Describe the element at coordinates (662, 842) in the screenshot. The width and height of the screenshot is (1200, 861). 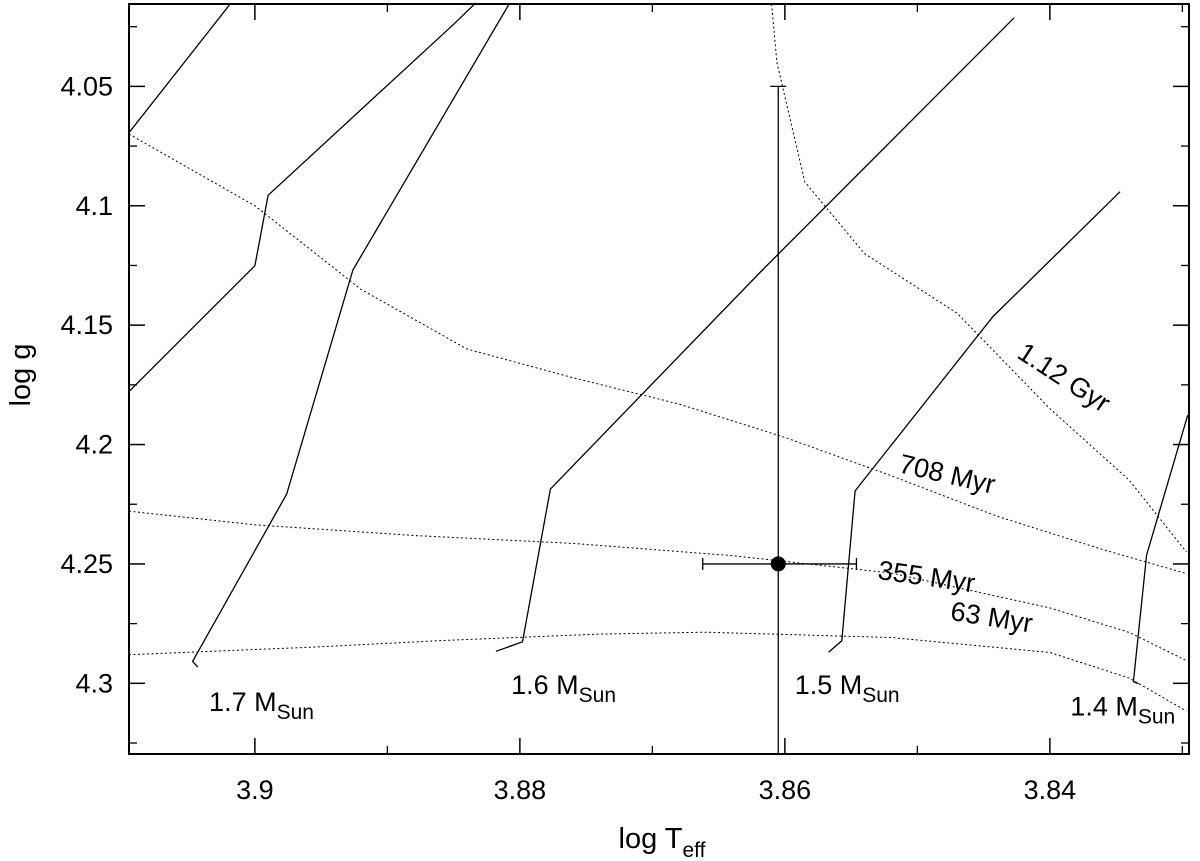
I see `x-axis-label: log Teff` at that location.